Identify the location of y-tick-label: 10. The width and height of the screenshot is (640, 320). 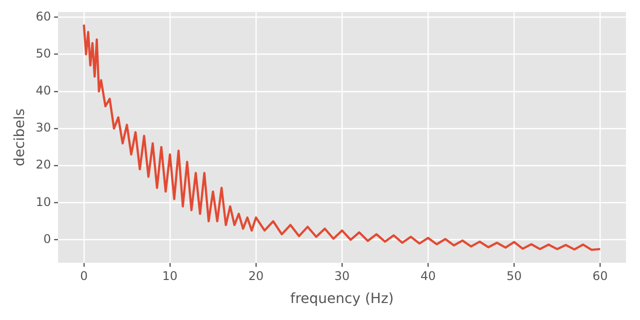
(44, 201).